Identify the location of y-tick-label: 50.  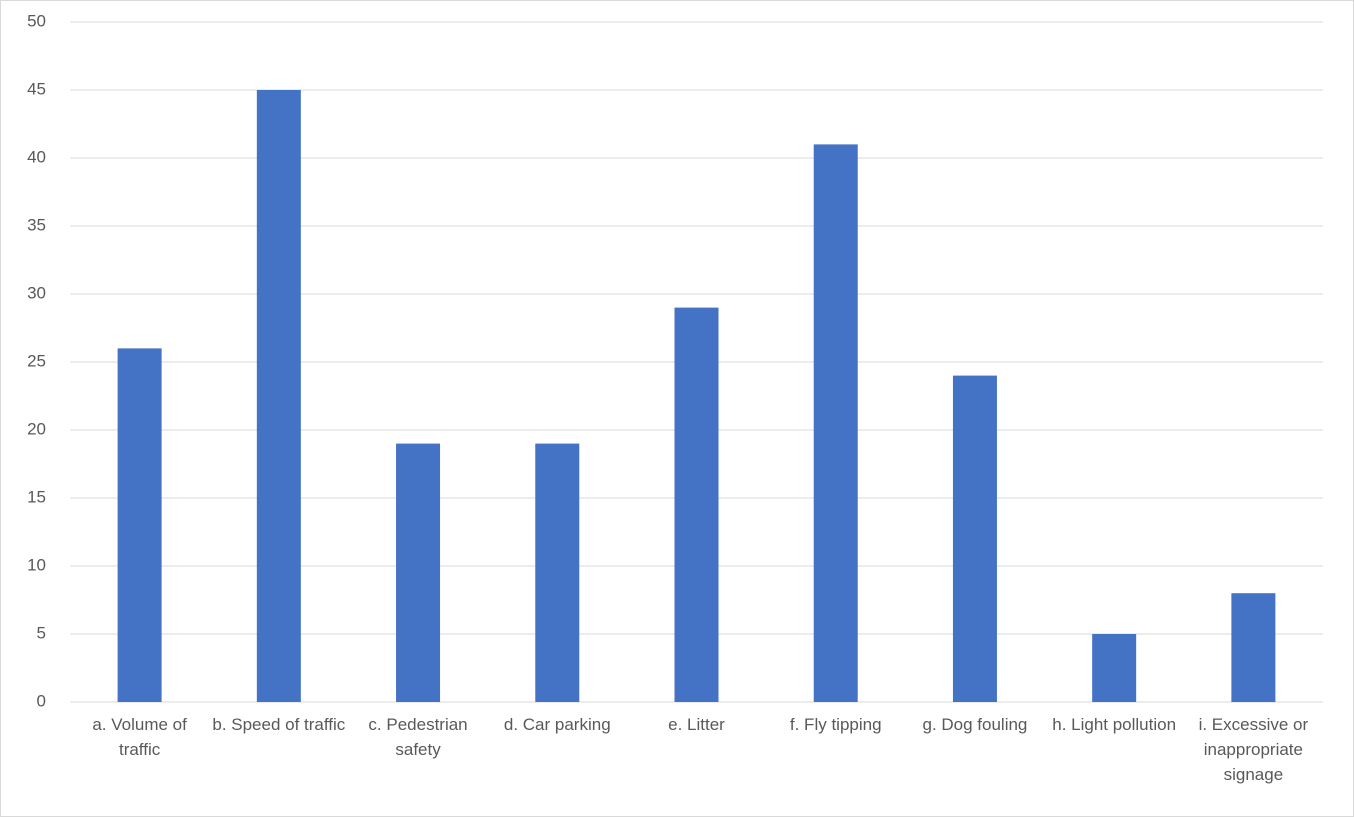
(36, 20).